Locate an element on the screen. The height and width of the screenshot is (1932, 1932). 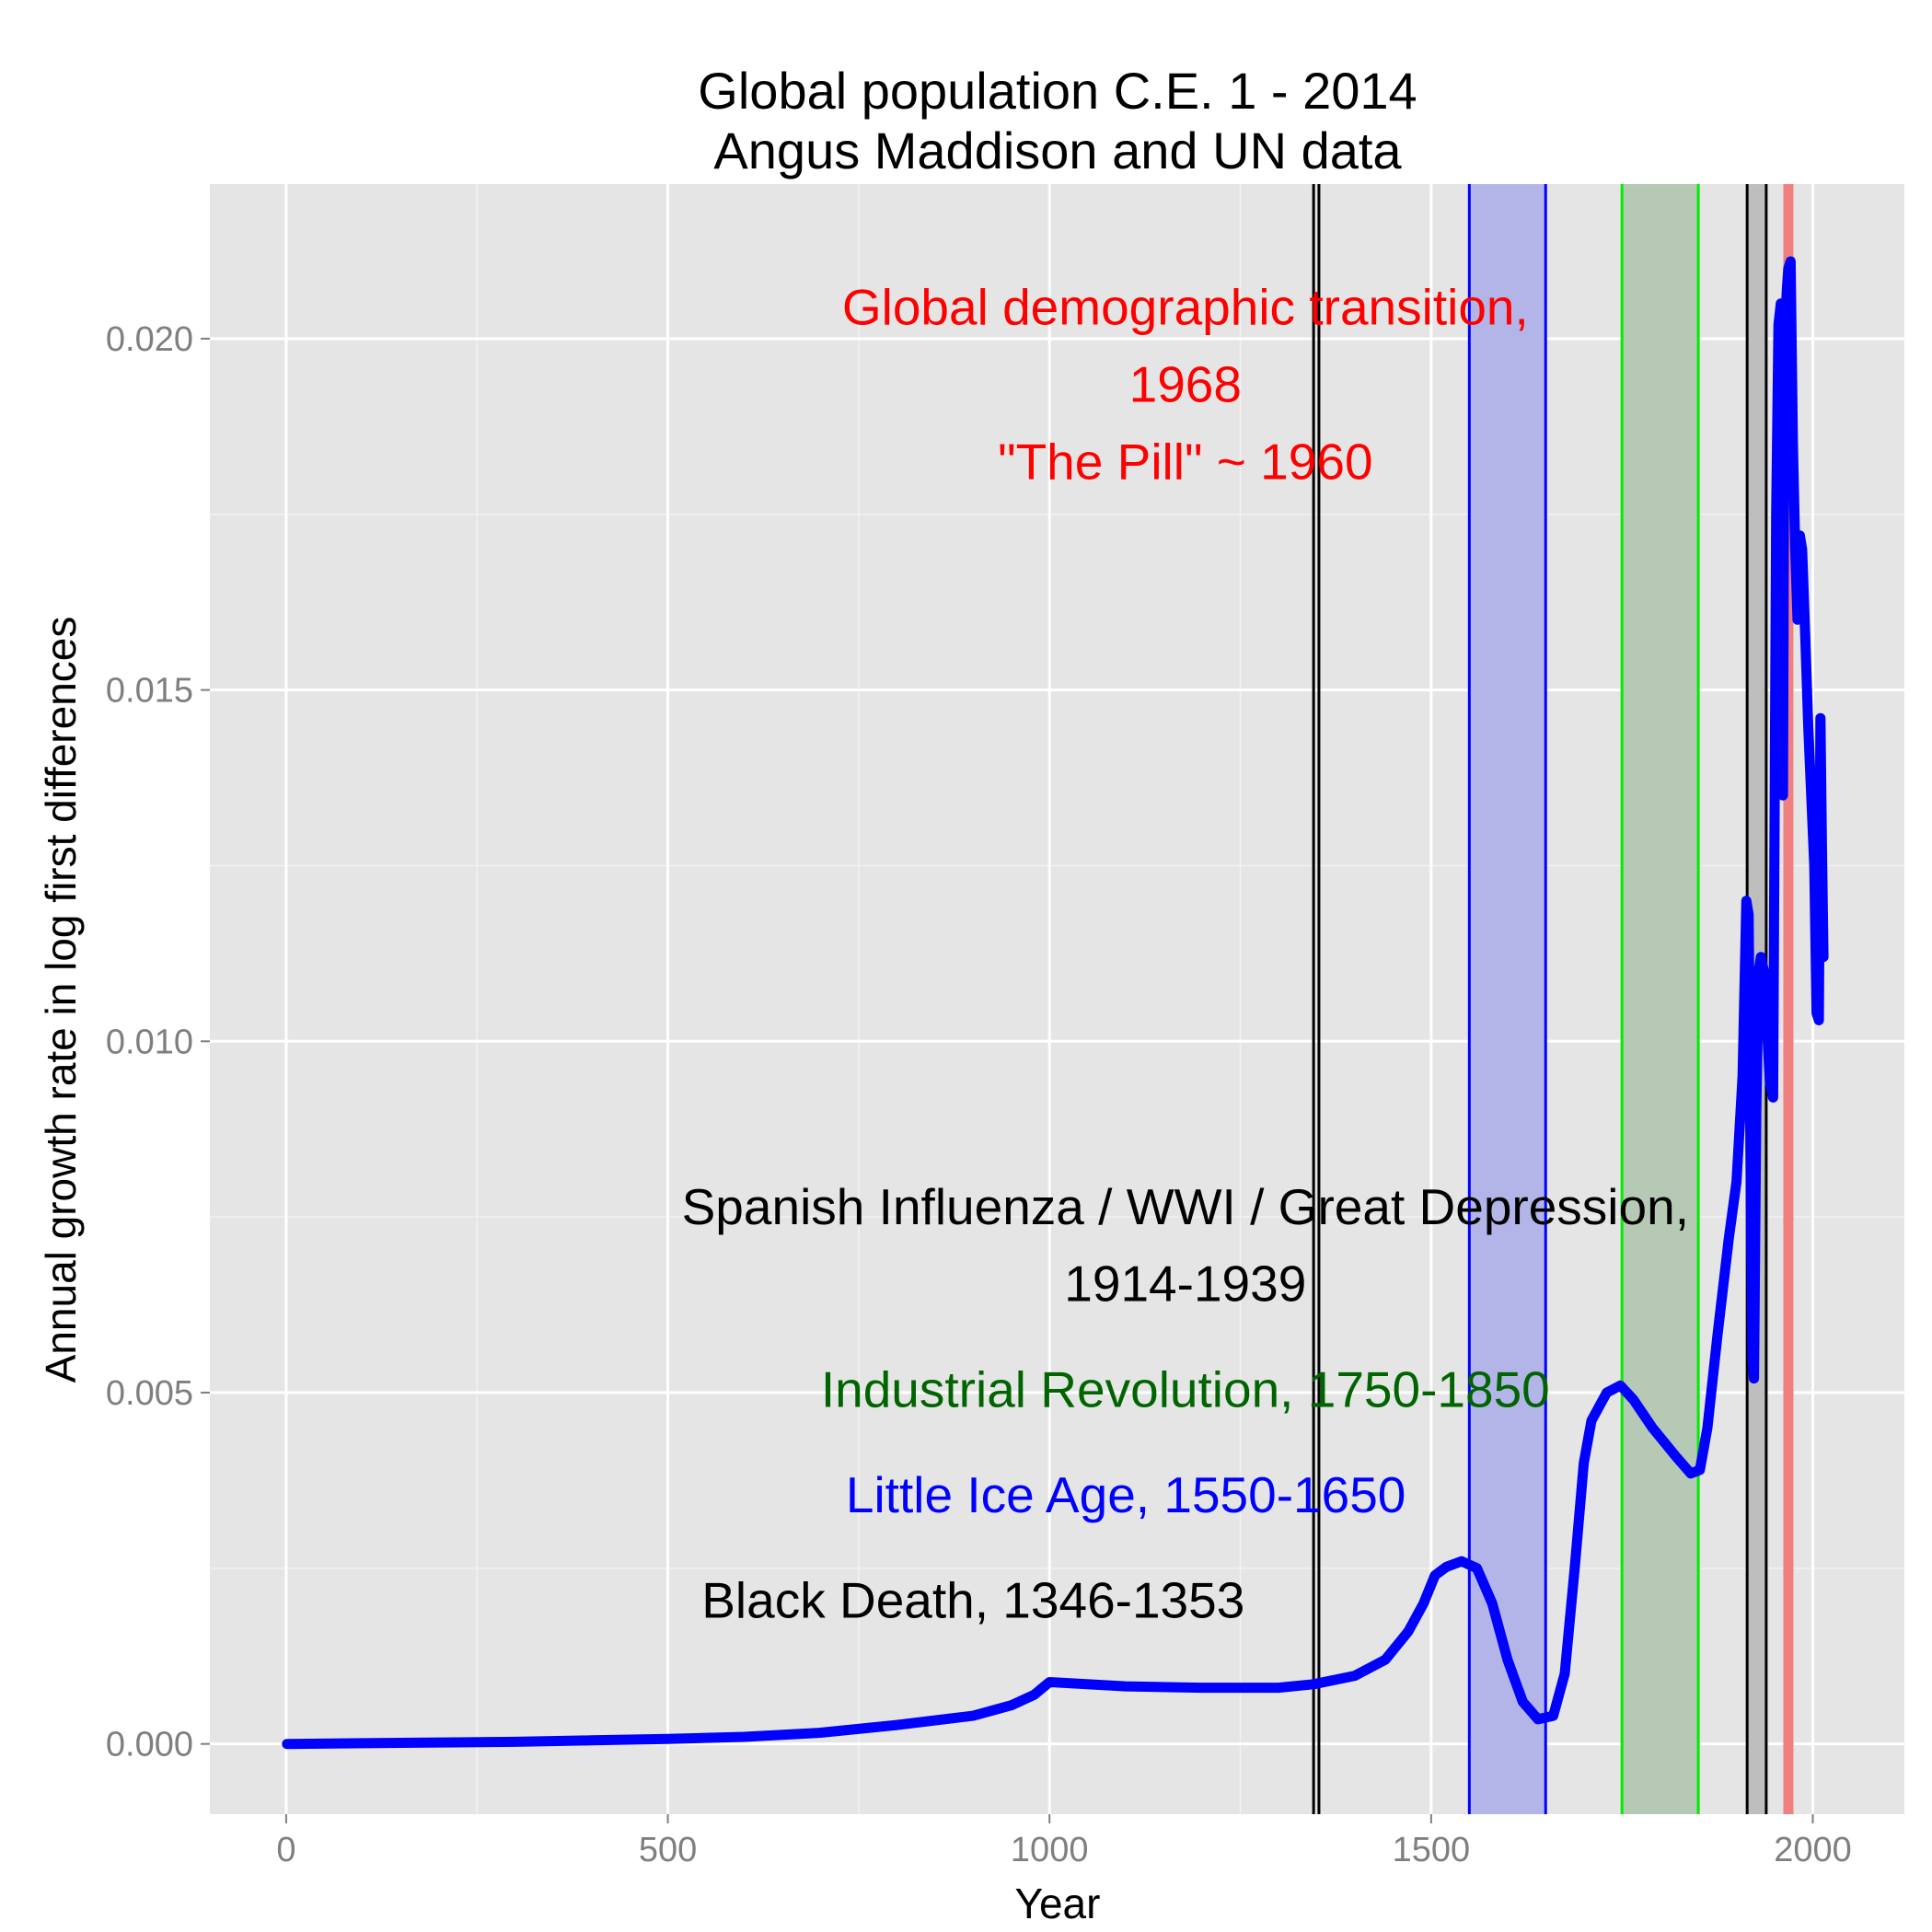
y-axis-ticks: 0.000 0.005 0.010 0.015 0.020 is located at coordinates (158, 1042).